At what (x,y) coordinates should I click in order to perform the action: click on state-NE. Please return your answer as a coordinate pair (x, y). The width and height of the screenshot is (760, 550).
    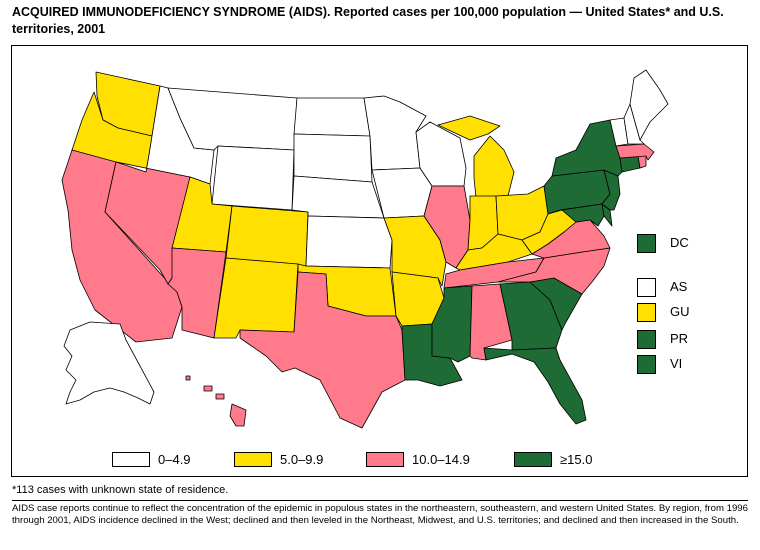
    Looking at the image, I should click on (338, 197).